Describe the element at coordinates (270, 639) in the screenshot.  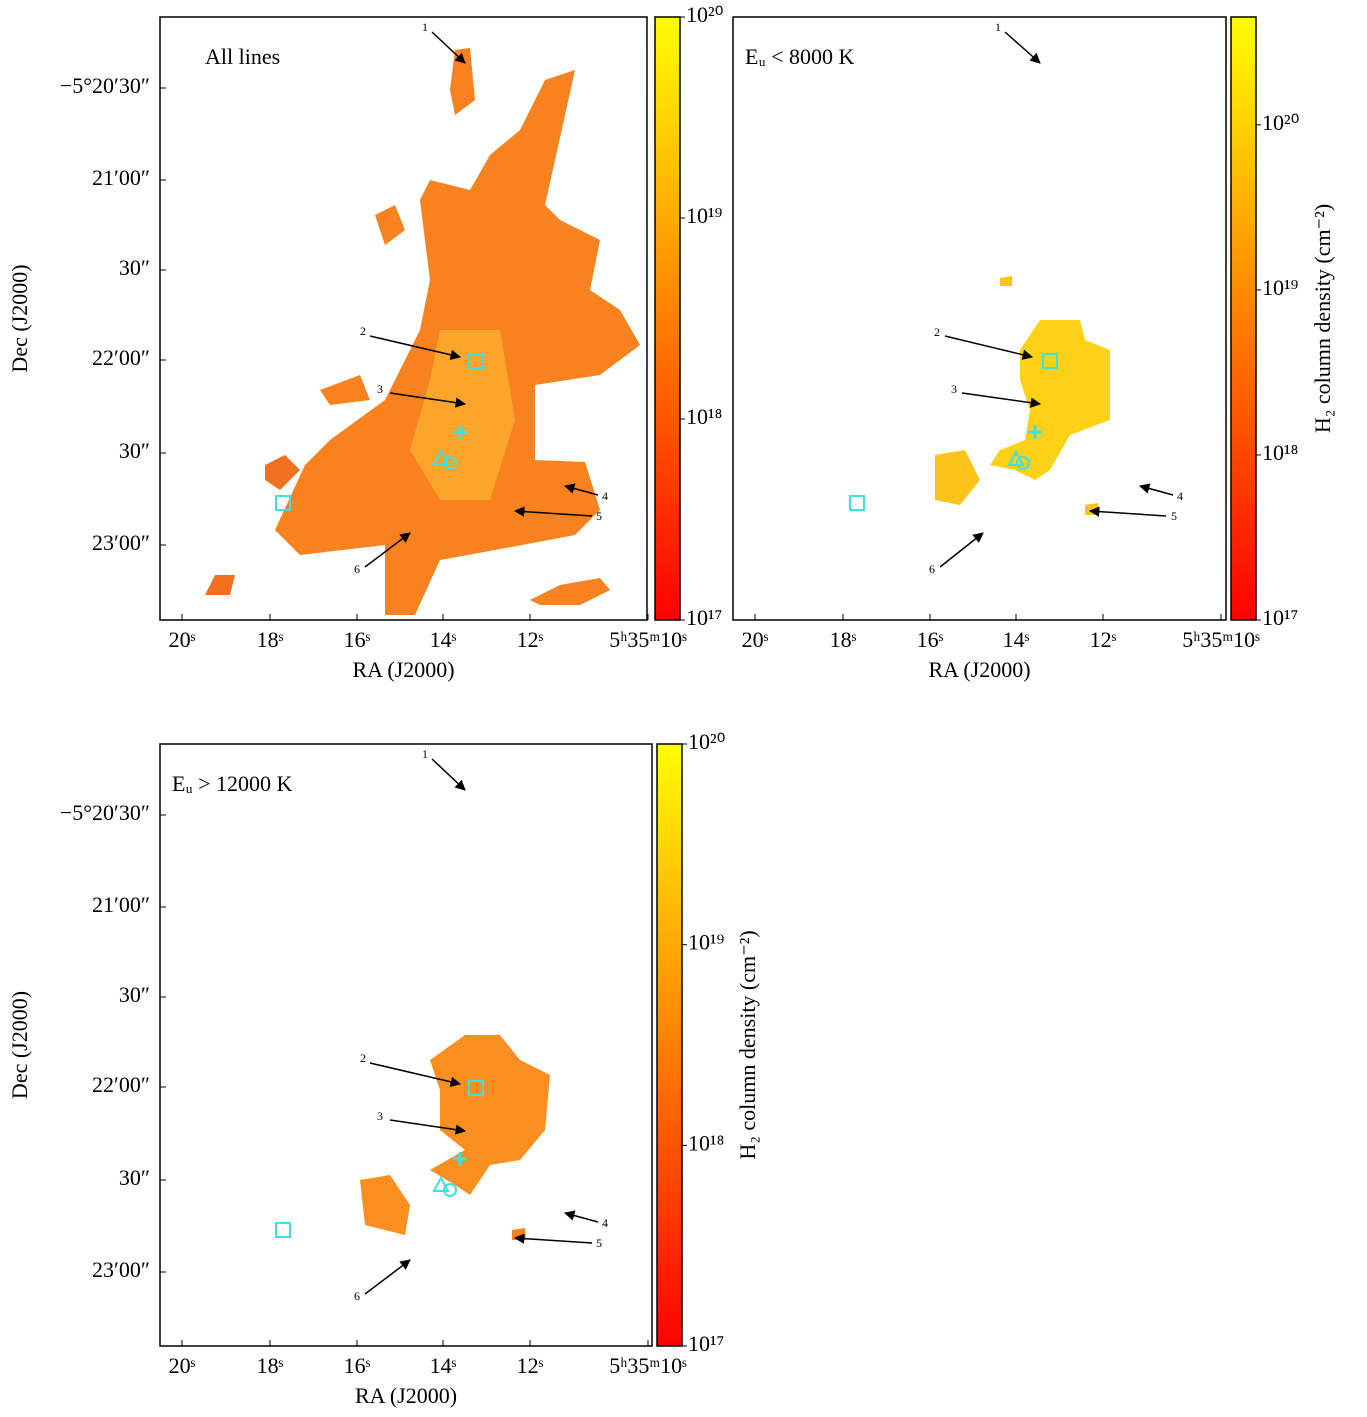
I see `x-tick-label: 18ˢ` at that location.